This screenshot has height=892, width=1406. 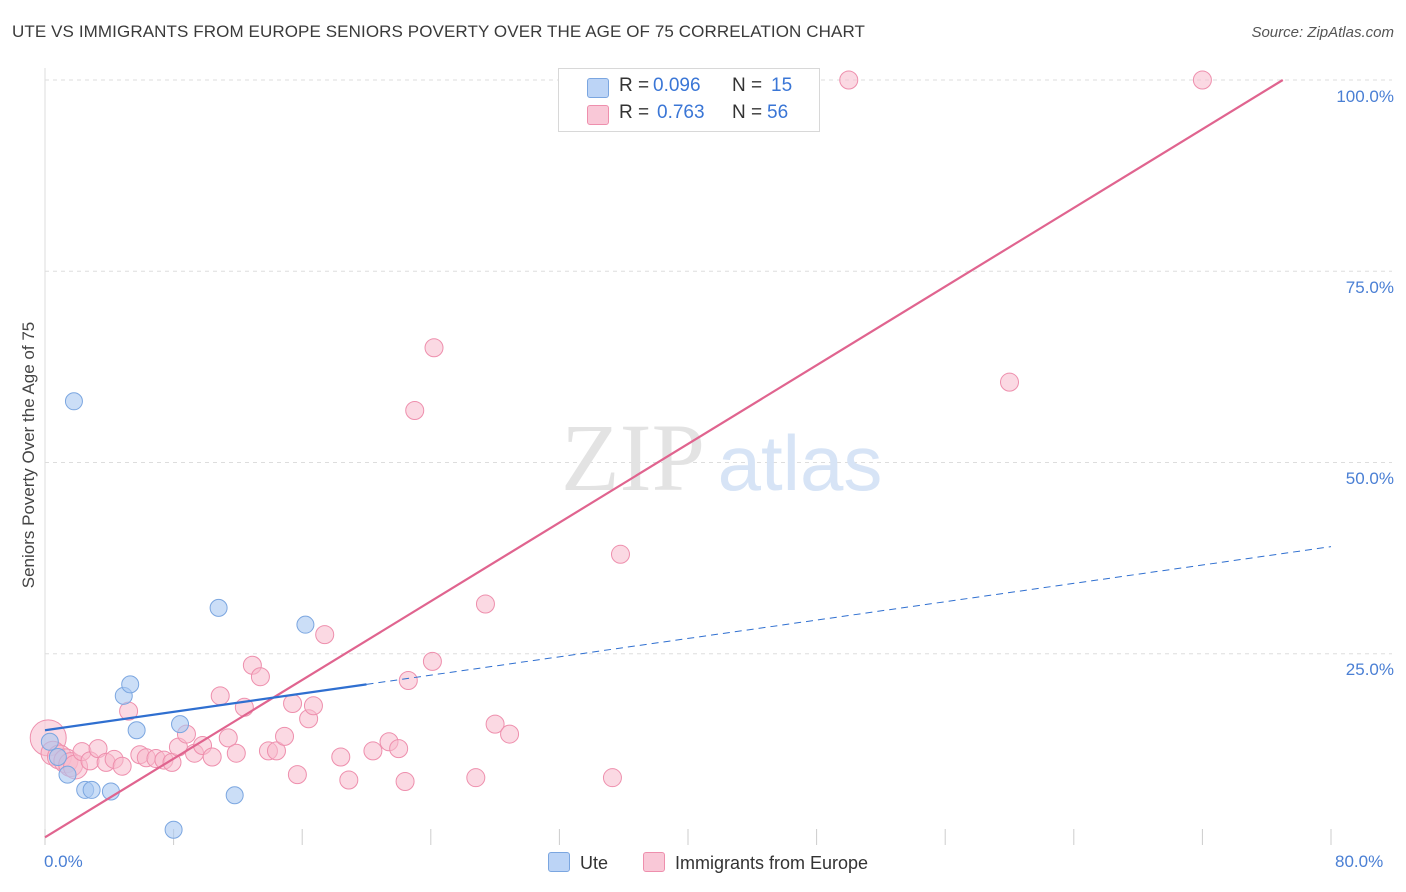 I want to click on ute-legend-icon, so click(x=559, y=862).